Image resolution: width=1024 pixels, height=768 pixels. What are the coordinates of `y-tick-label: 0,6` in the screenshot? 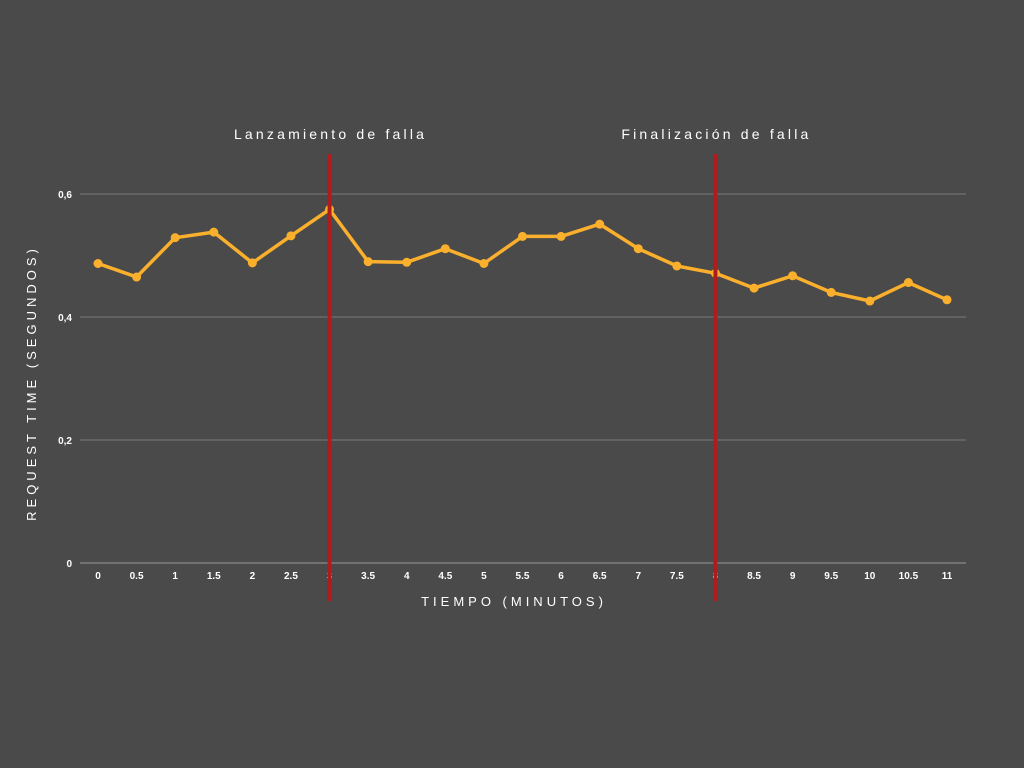 It's located at (65, 195).